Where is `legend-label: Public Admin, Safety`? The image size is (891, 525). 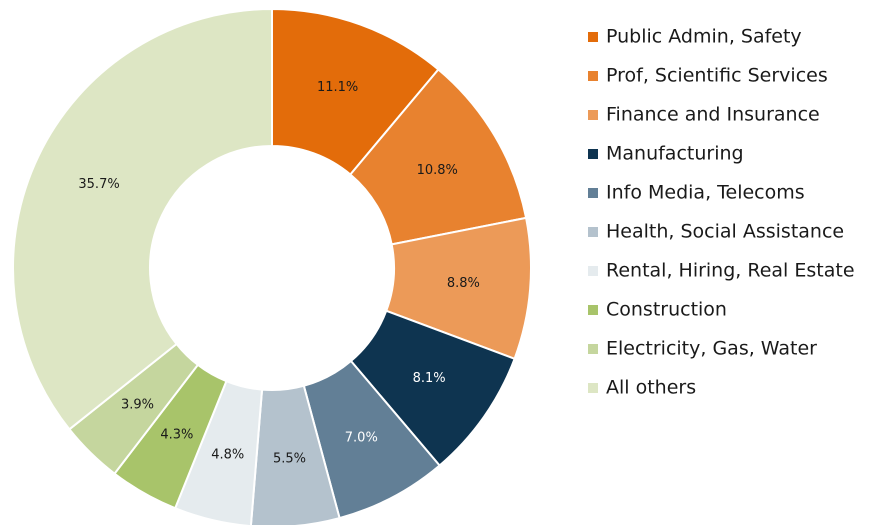 legend-label: Public Admin, Safety is located at coordinates (704, 37).